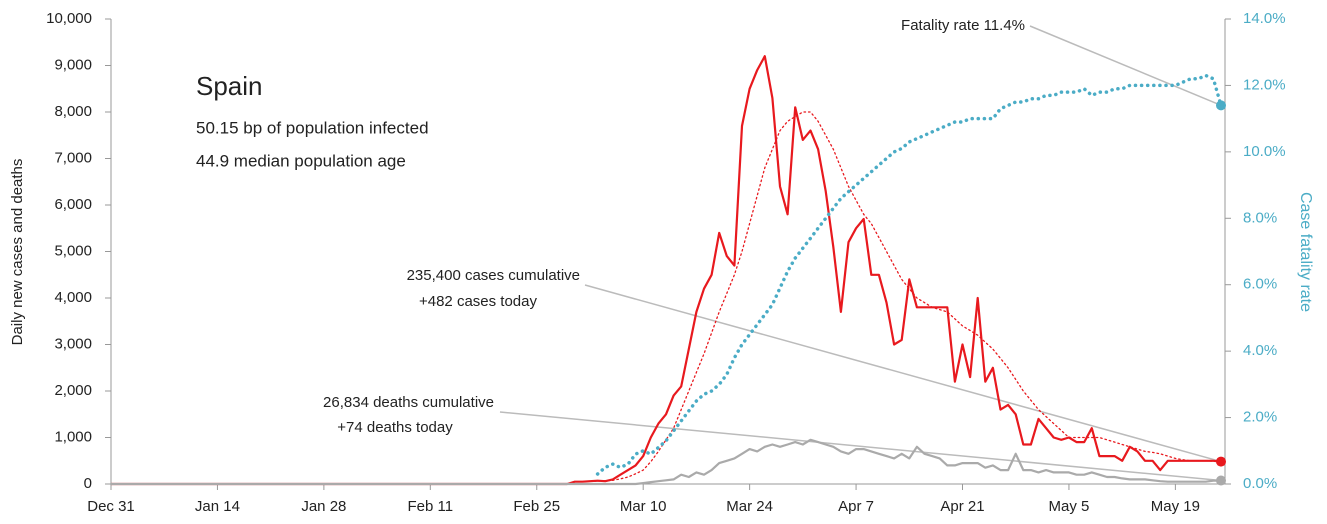 Image resolution: width=1327 pixels, height=524 pixels. What do you see at coordinates (395, 427) in the screenshot?
I see `annotation: +74 deaths today` at bounding box center [395, 427].